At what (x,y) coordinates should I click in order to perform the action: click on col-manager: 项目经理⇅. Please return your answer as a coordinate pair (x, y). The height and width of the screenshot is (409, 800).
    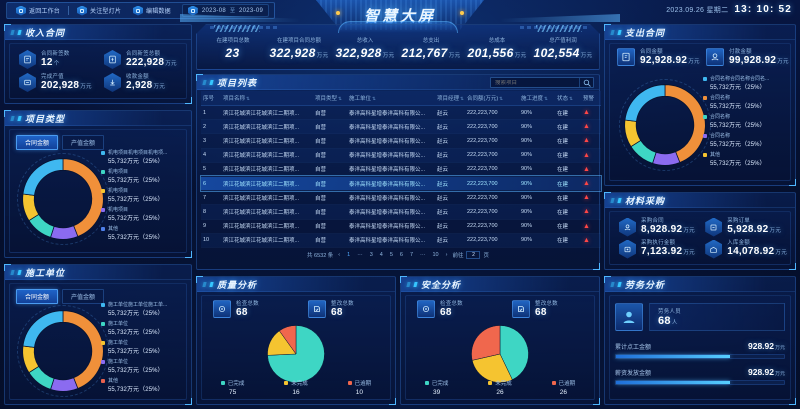
    Looking at the image, I should click on (450, 98).